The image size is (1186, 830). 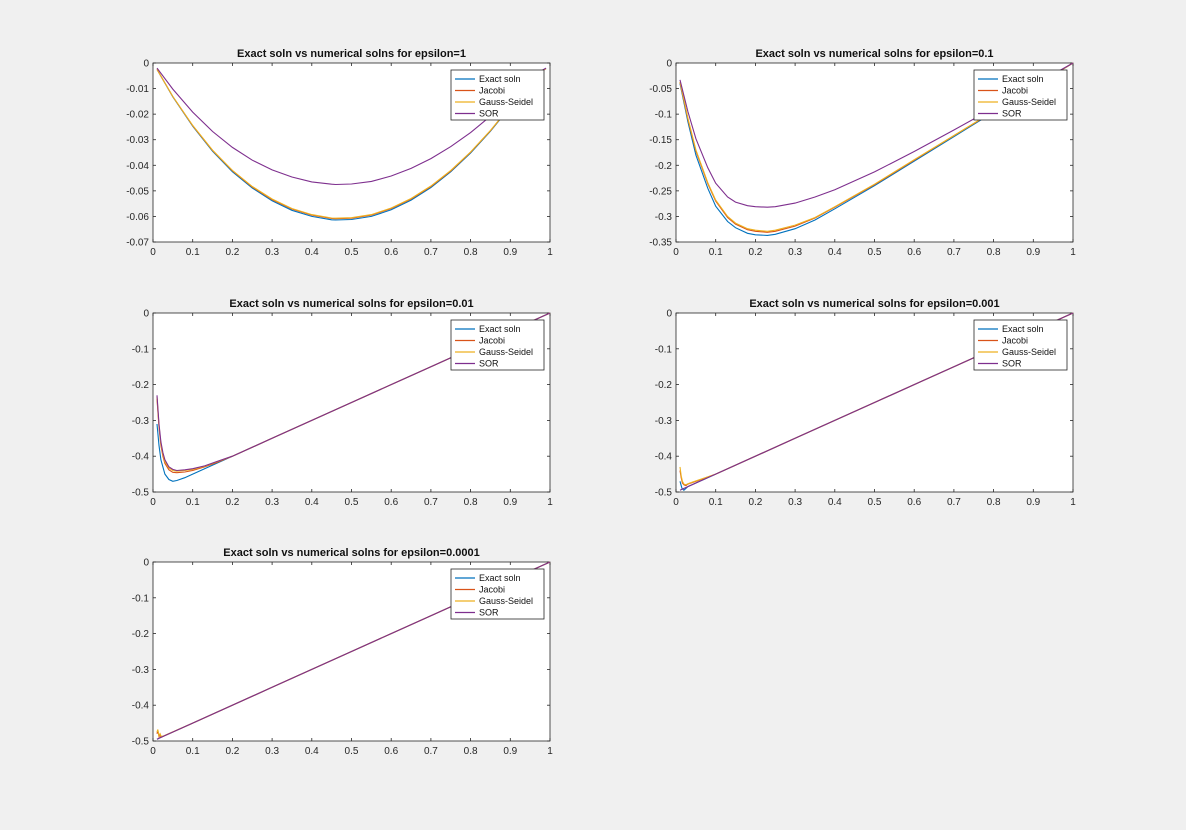 I want to click on y-tick-label: -0.06, so click(x=137, y=217).